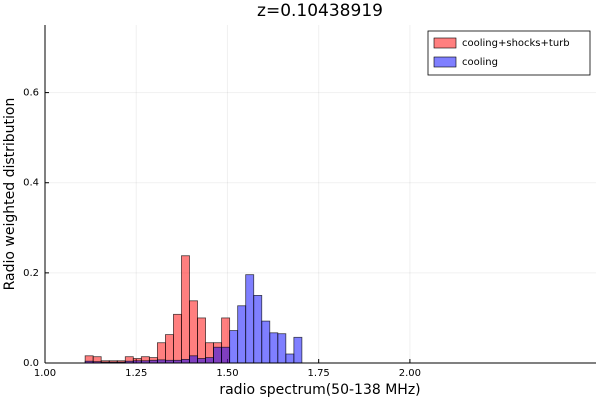  What do you see at coordinates (31, 93) in the screenshot?
I see `y-tick-label: 0.6` at bounding box center [31, 93].